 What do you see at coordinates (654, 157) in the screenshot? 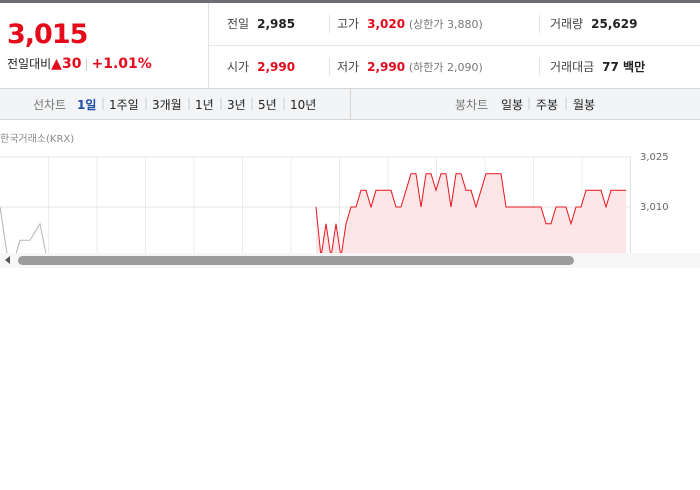
I see `y-tick-label: 3,025` at bounding box center [654, 157].